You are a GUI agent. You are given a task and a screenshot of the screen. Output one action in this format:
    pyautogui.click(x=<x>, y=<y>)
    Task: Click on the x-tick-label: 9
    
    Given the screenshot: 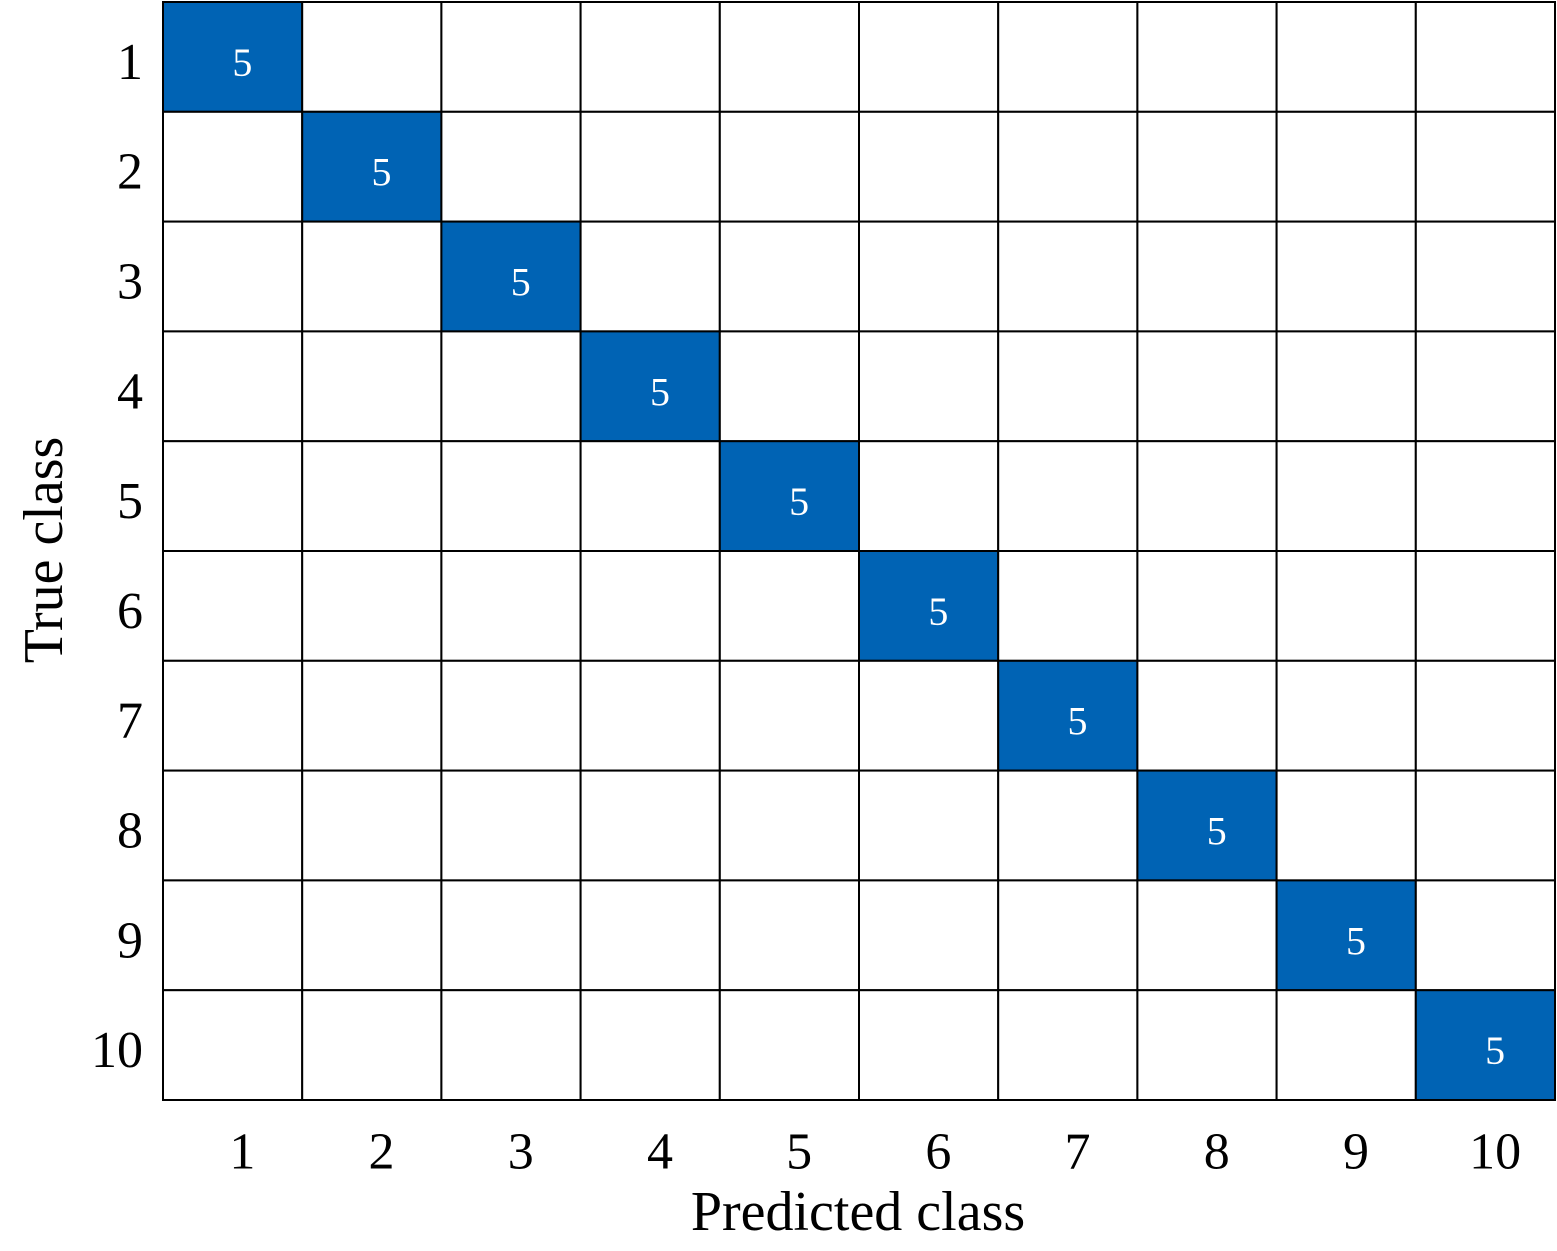 What is the action you would take?
    pyautogui.click(x=1356, y=1152)
    